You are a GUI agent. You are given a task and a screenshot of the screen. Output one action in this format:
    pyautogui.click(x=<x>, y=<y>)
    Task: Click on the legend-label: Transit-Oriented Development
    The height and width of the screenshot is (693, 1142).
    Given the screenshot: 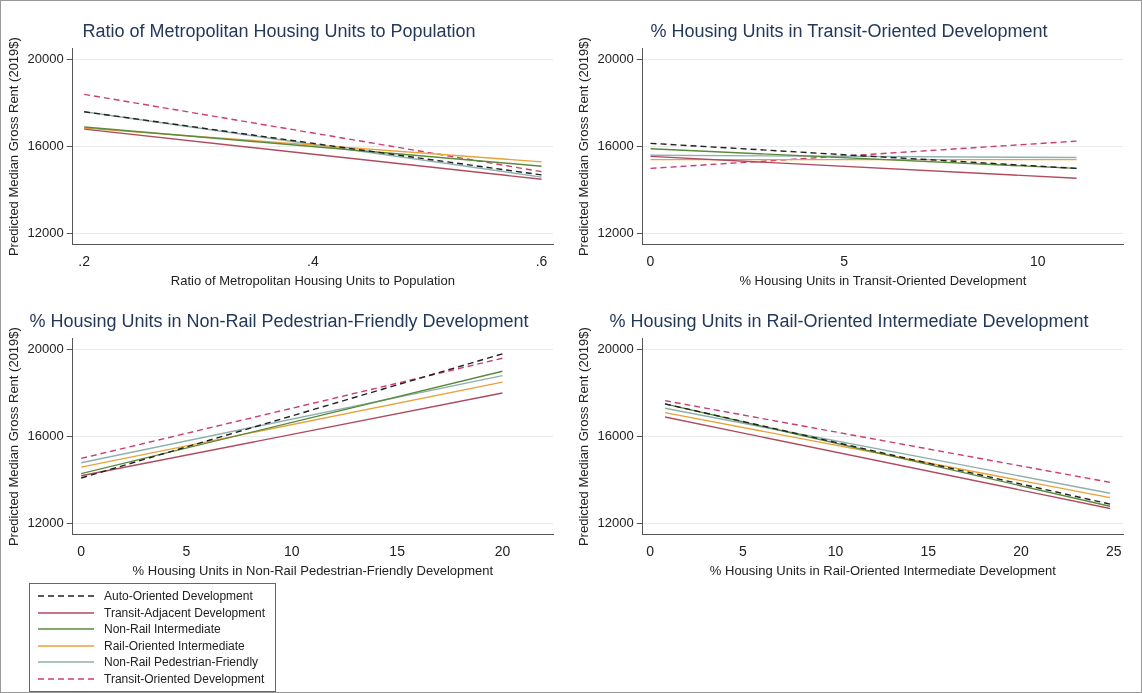 What is the action you would take?
    pyautogui.click(x=184, y=678)
    